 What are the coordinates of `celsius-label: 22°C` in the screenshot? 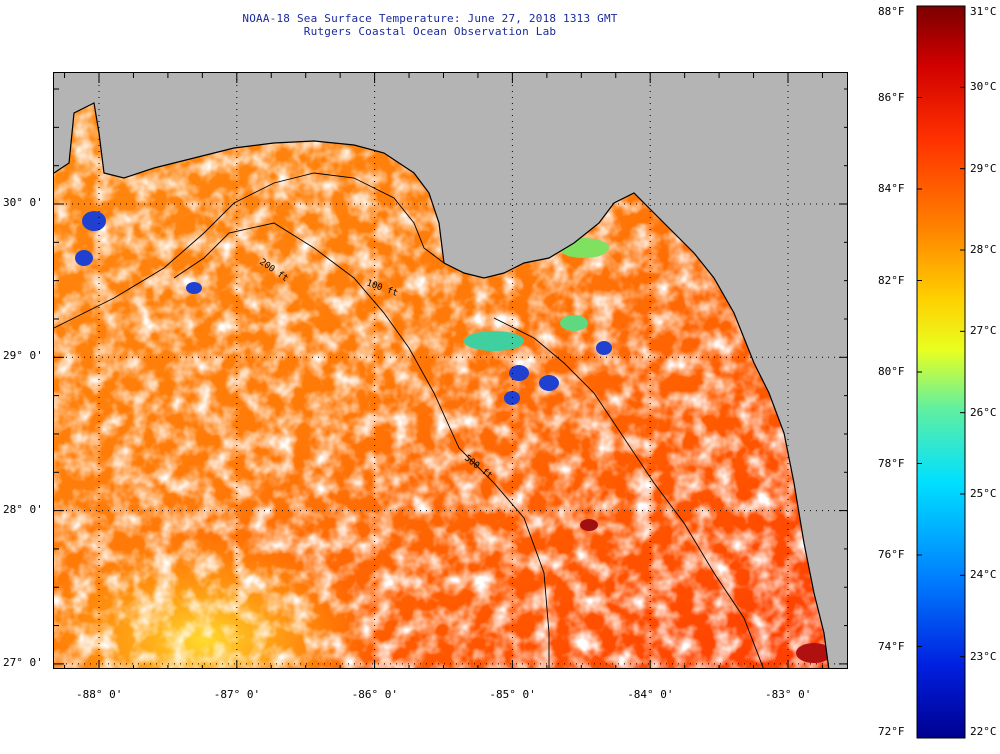 It's located at (983, 731).